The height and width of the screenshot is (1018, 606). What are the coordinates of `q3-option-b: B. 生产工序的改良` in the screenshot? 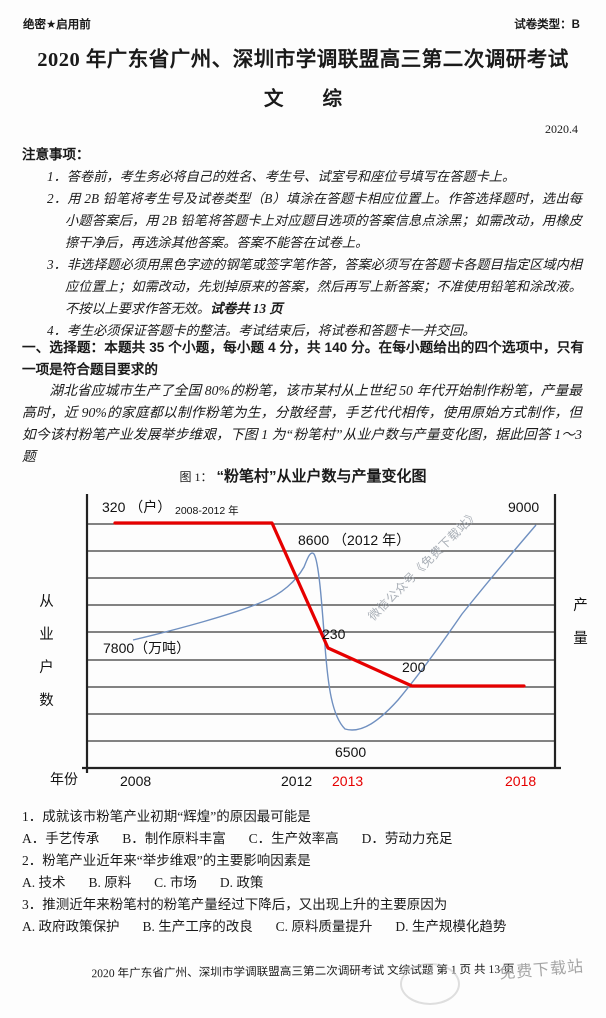 It's located at (197, 926).